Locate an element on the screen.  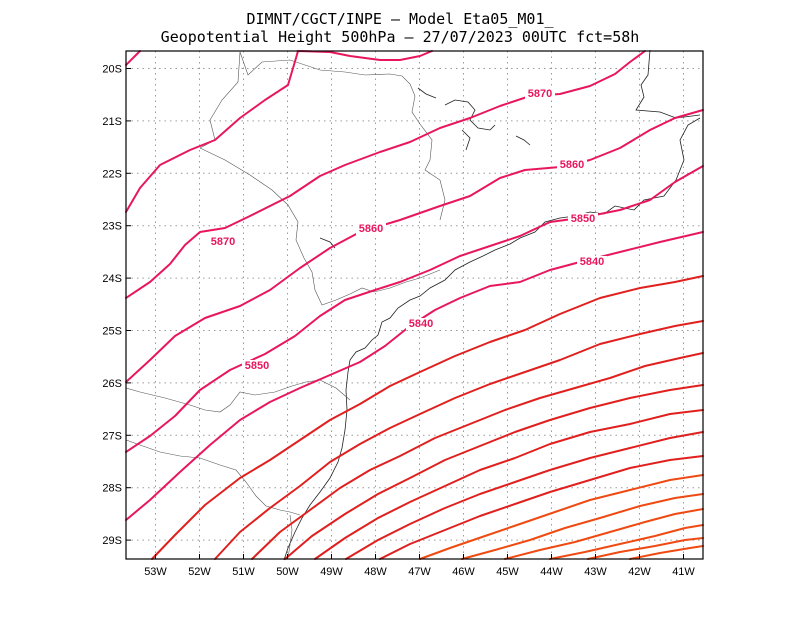
lat-tick-label: 27S is located at coordinates (112, 436).